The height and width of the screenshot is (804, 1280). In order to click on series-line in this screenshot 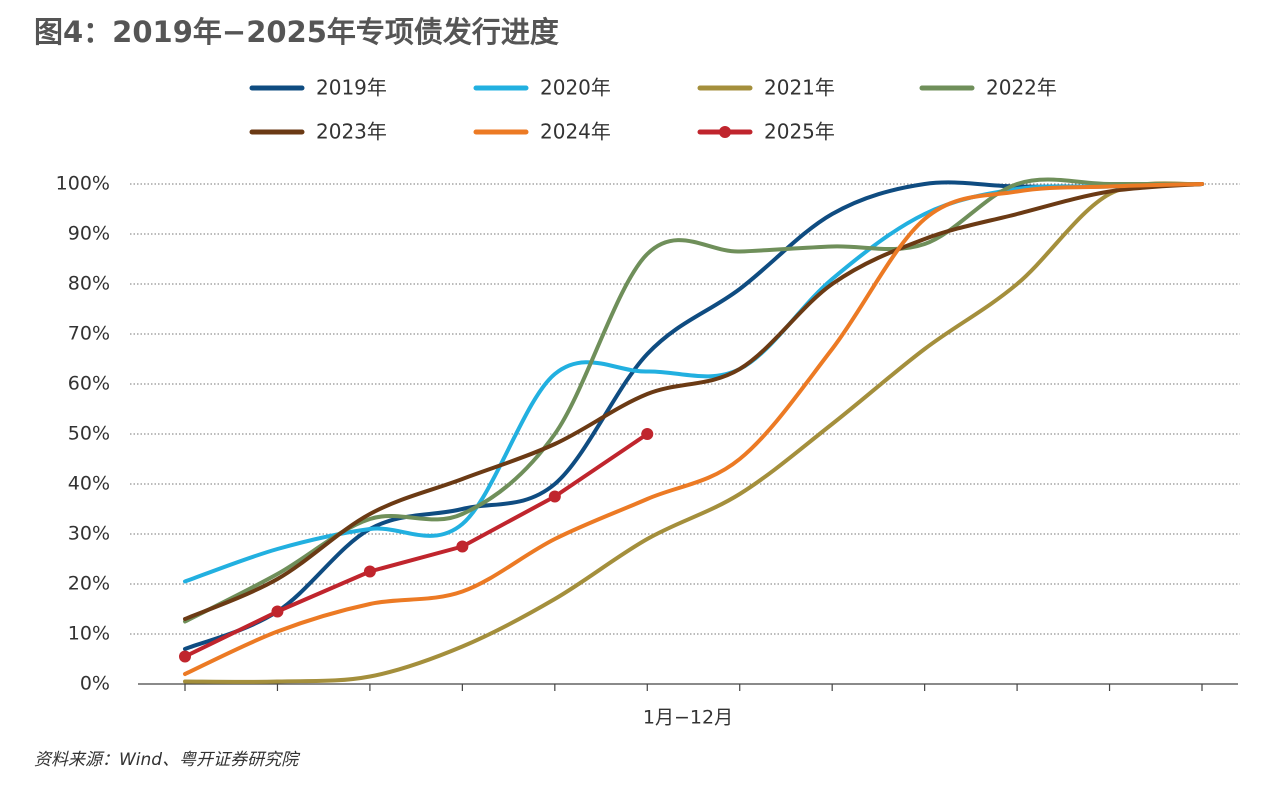, I will do `click(416, 545)`.